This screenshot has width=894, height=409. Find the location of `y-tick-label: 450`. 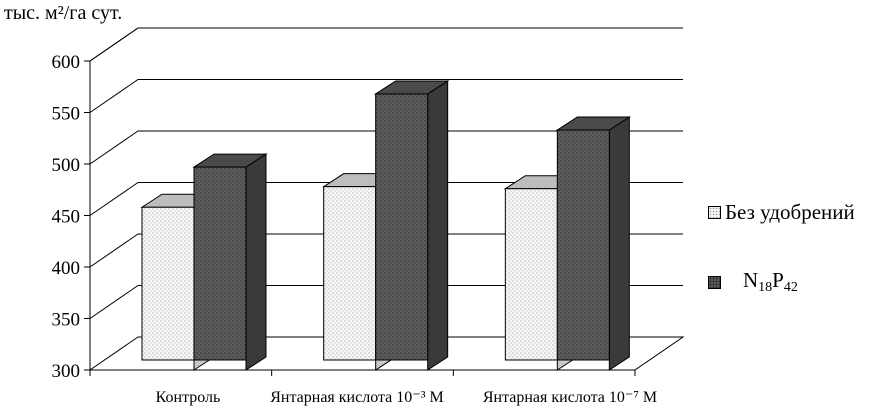

y-tick-label: 450 is located at coordinates (66, 217).